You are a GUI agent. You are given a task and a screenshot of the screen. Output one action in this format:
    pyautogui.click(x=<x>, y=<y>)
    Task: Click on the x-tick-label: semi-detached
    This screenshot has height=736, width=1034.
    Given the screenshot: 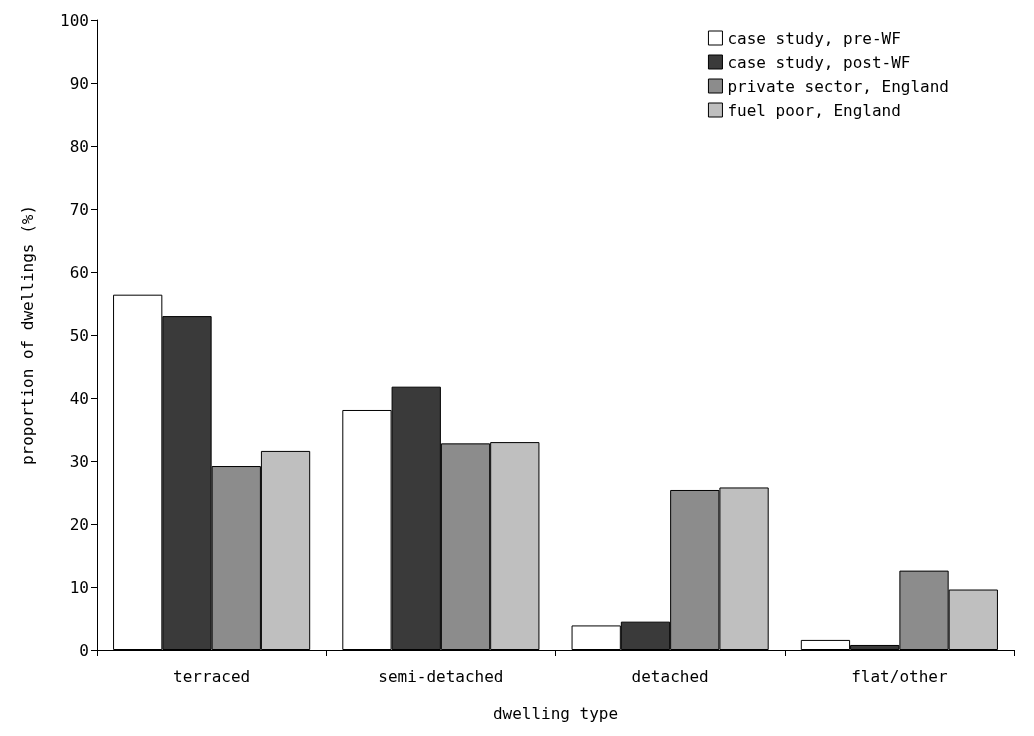 What is the action you would take?
    pyautogui.click(x=441, y=676)
    